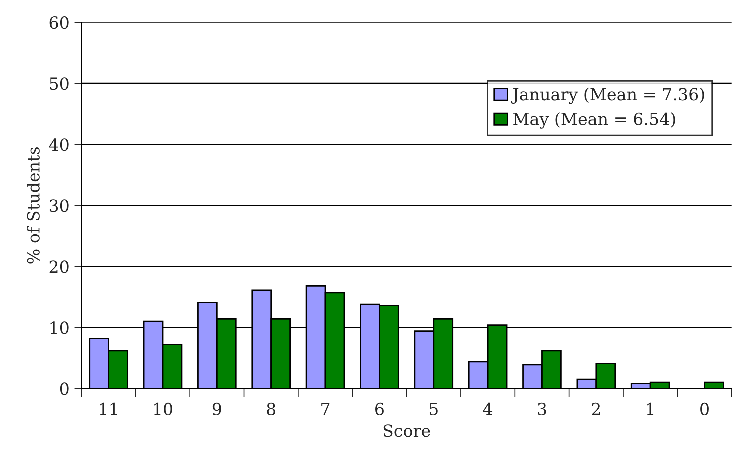  Describe the element at coordinates (59, 145) in the screenshot. I see `y-tick-label: 40` at that location.